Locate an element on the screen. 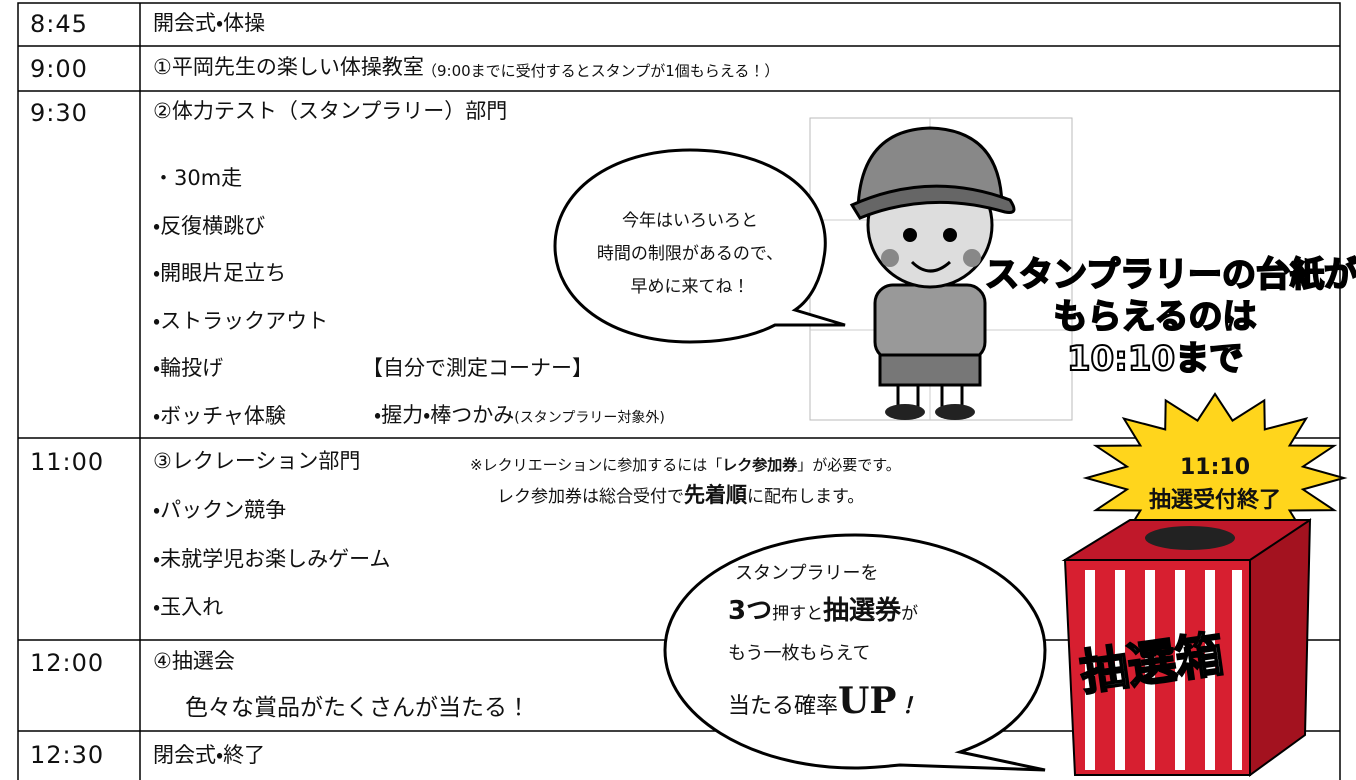 The image size is (1356, 780). character is located at coordinates (941, 269).